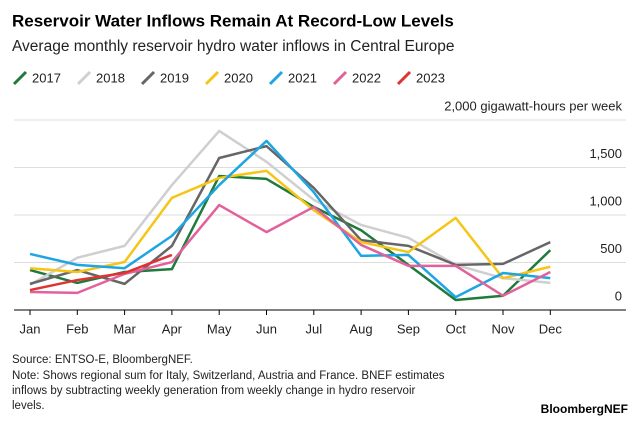  What do you see at coordinates (238, 77) in the screenshot?
I see `legend-label: 2020` at bounding box center [238, 77].